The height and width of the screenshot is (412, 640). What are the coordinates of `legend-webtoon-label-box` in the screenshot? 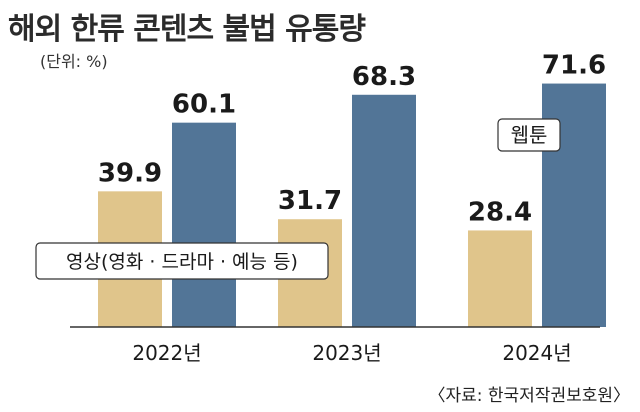 It's located at (529, 135).